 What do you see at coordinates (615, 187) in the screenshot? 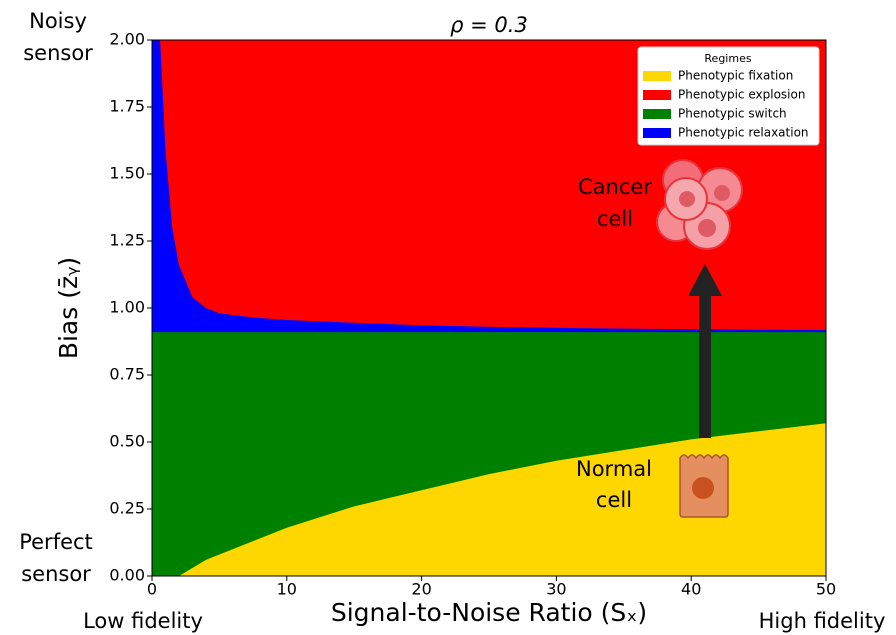
I see `note: Cancer` at bounding box center [615, 187].